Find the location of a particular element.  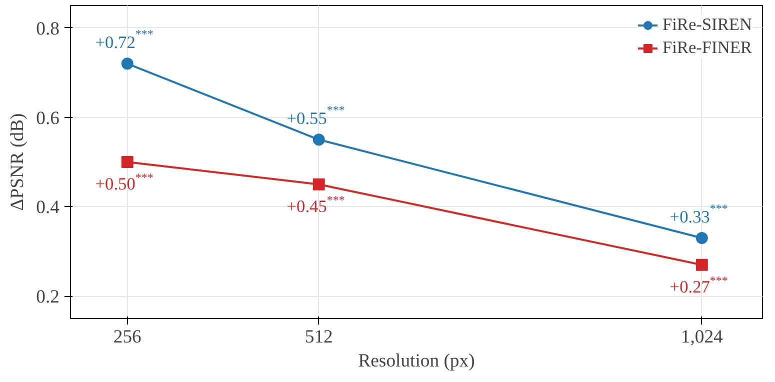

y-tick-label: 0.4 is located at coordinates (48, 207).